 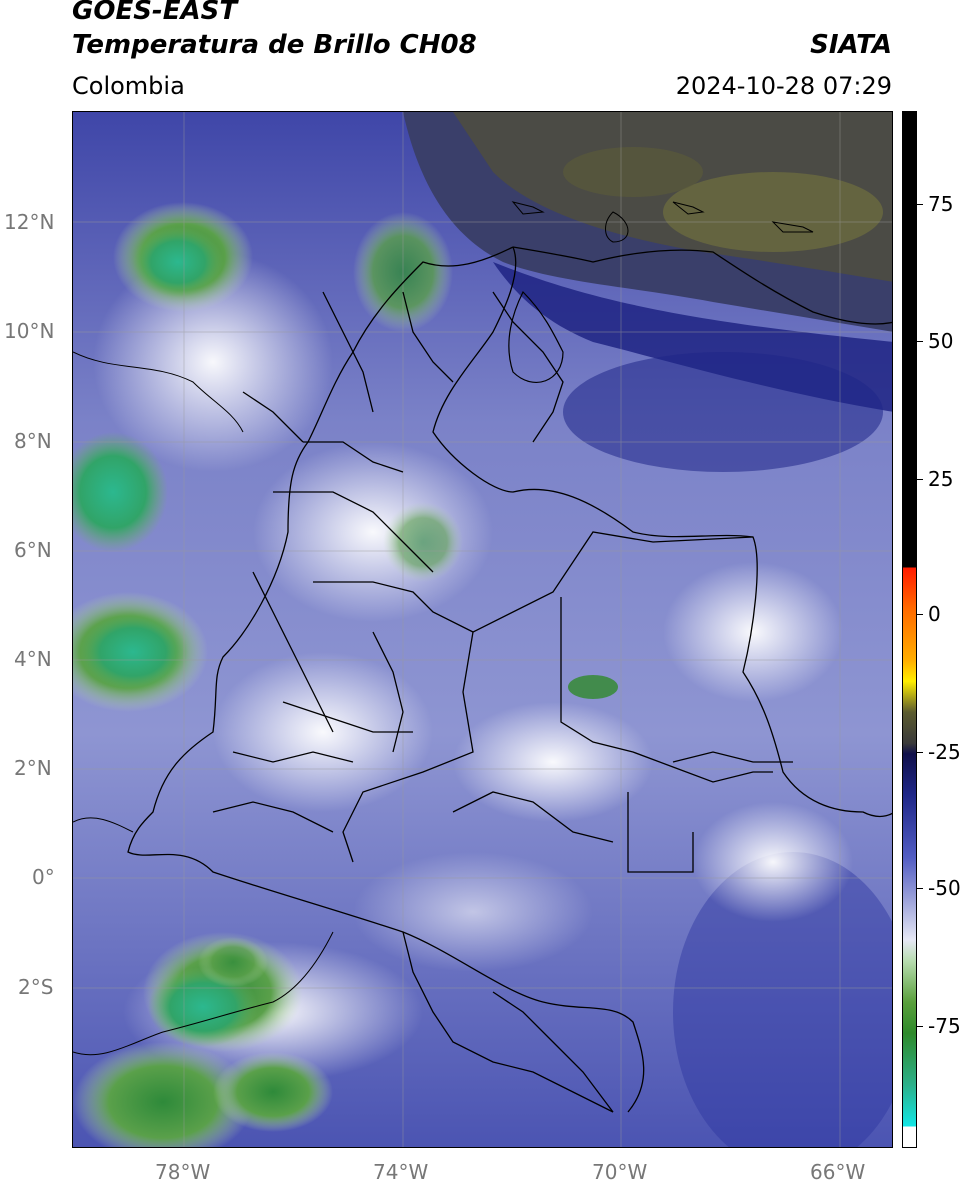 What do you see at coordinates (941, 204) in the screenshot?
I see `colorbar-label: 75` at bounding box center [941, 204].